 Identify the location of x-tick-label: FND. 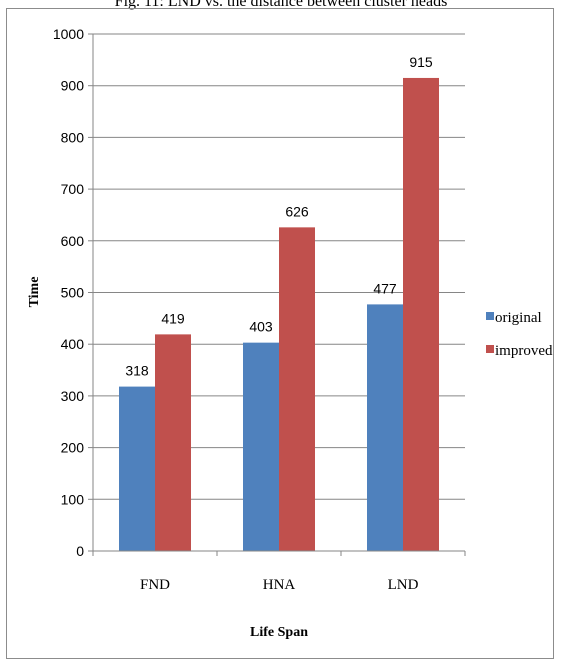
(155, 585).